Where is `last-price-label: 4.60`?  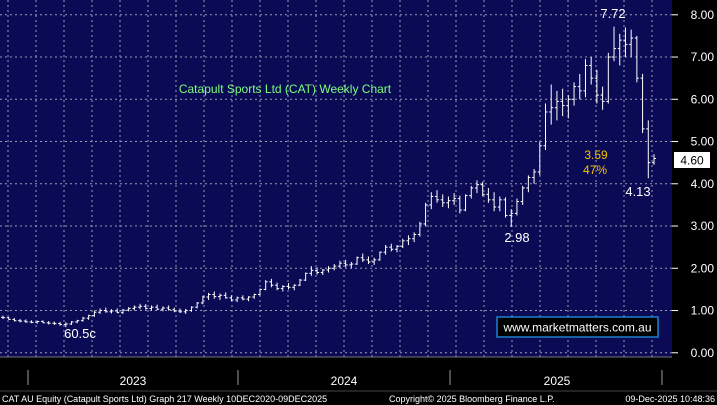 last-price-label: 4.60 is located at coordinates (692, 160).